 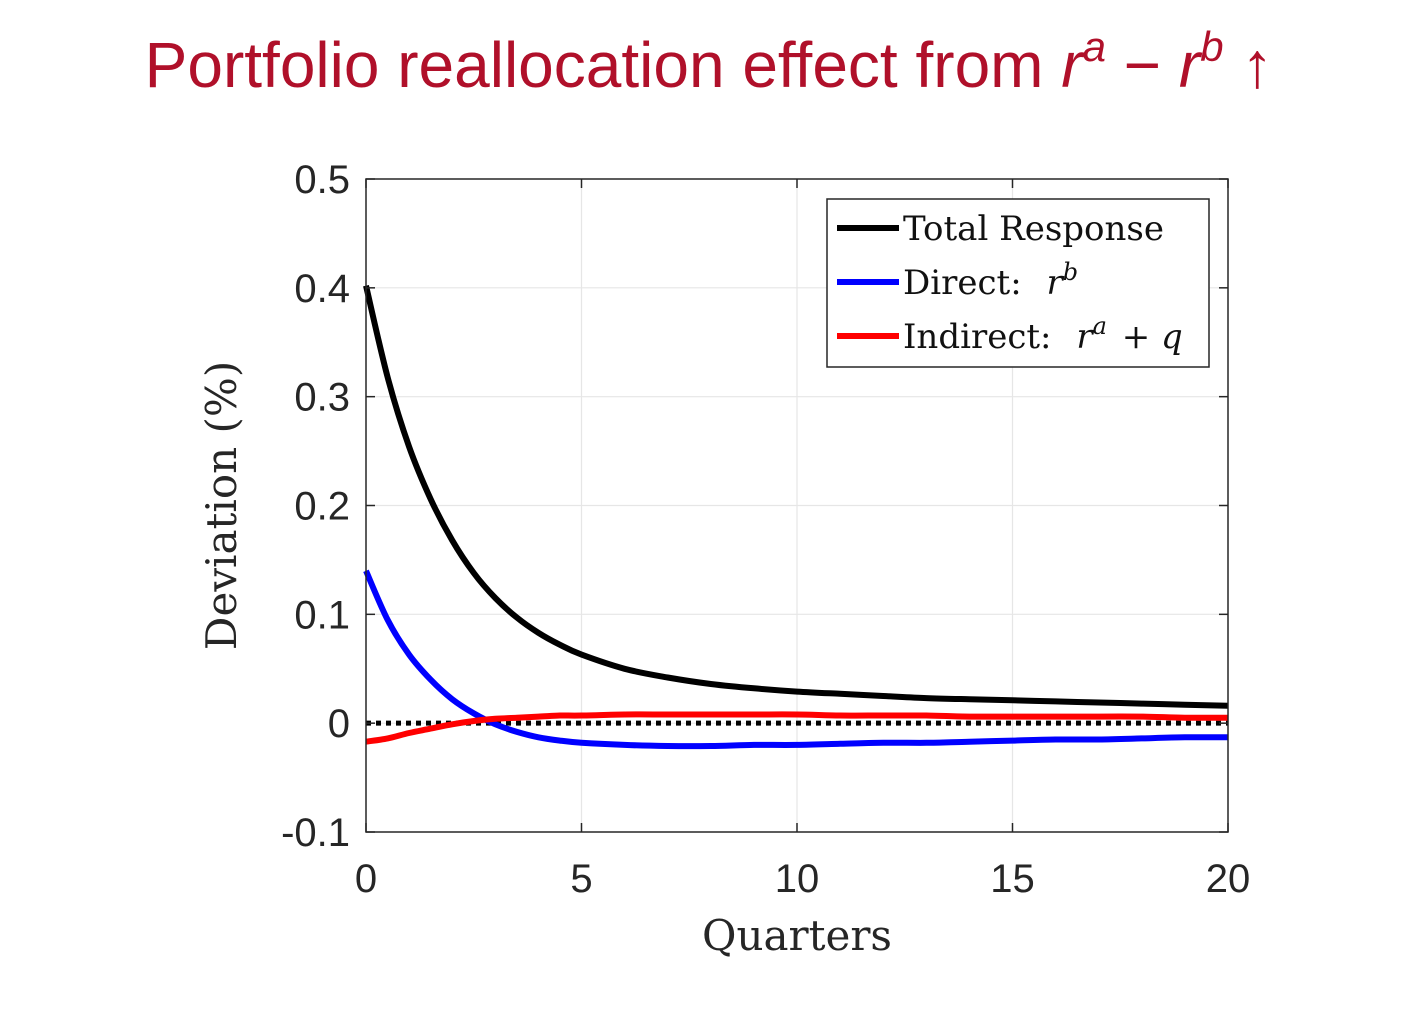 What do you see at coordinates (990, 280) in the screenshot?
I see `legend-label-direct: Direct: rb` at bounding box center [990, 280].